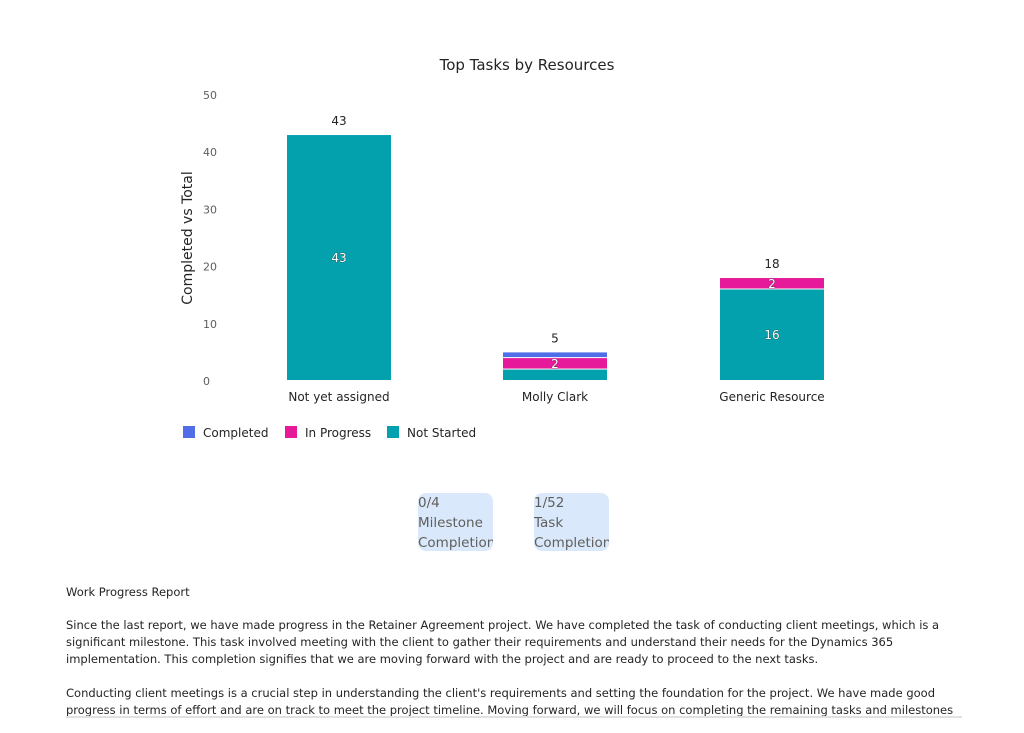 The width and height of the screenshot is (1024, 733). I want to click on segment-label: 16, so click(771, 335).